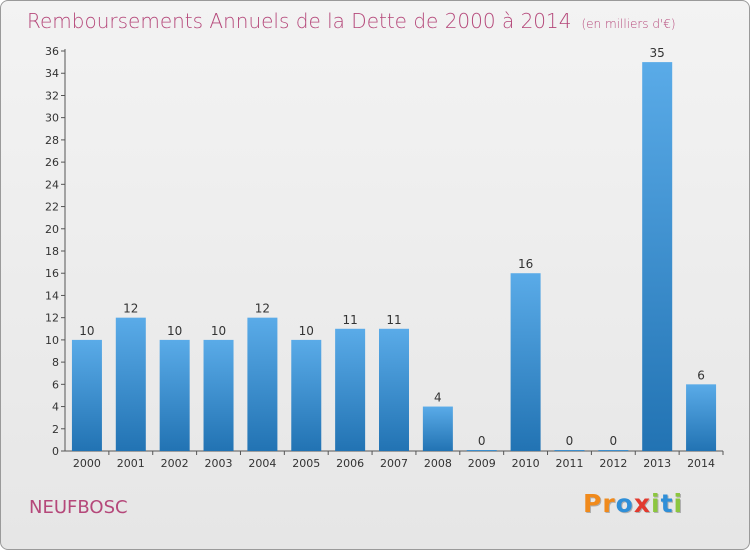  What do you see at coordinates (52, 295) in the screenshot?
I see `y-tick-label: 14` at bounding box center [52, 295].